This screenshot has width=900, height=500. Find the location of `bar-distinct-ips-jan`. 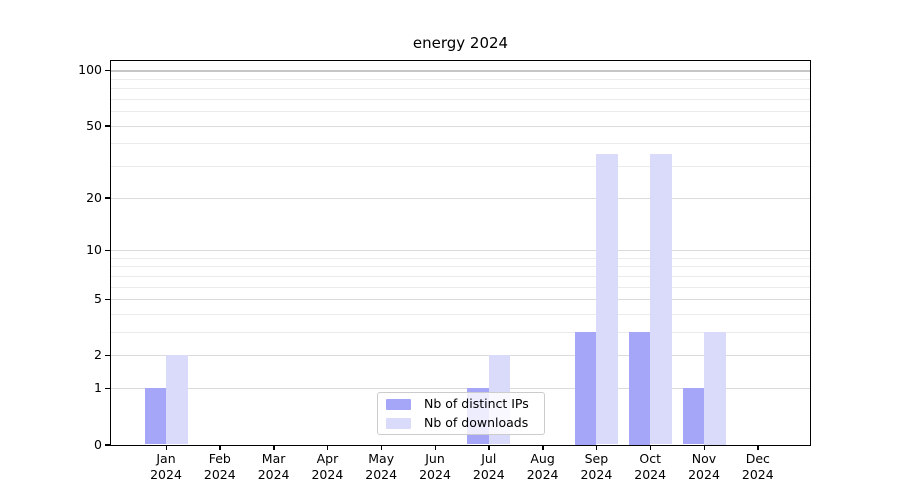

bar-distinct-ips-jan is located at coordinates (155, 416).